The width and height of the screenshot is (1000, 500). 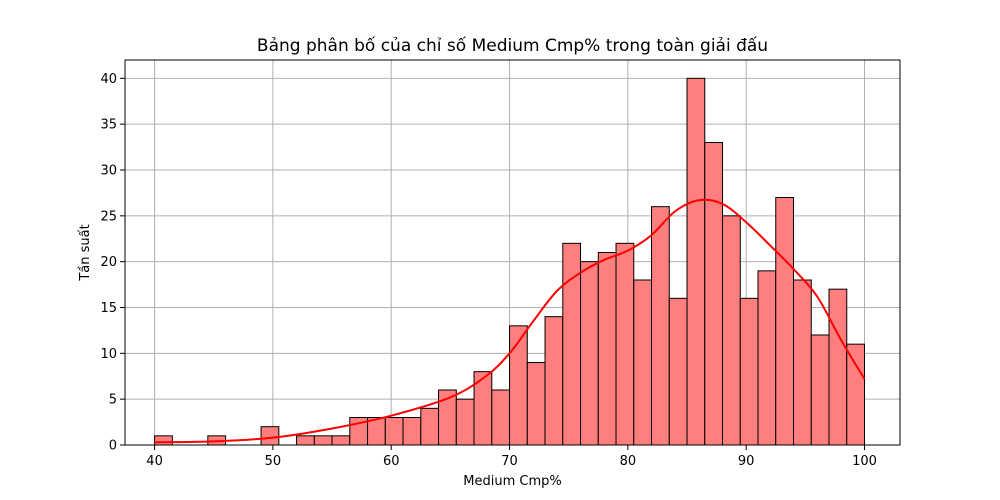 I want to click on y-axis-ticks: 0 5 10 15 20 25 30 35 40, so click(x=112, y=263).